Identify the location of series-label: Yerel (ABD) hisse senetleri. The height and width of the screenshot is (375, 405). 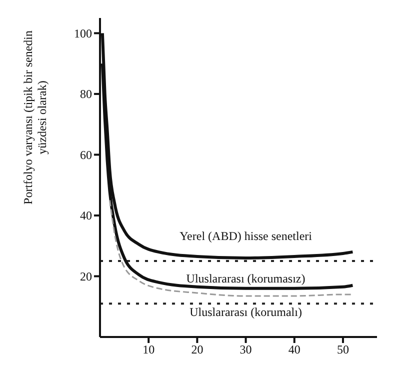
(246, 236).